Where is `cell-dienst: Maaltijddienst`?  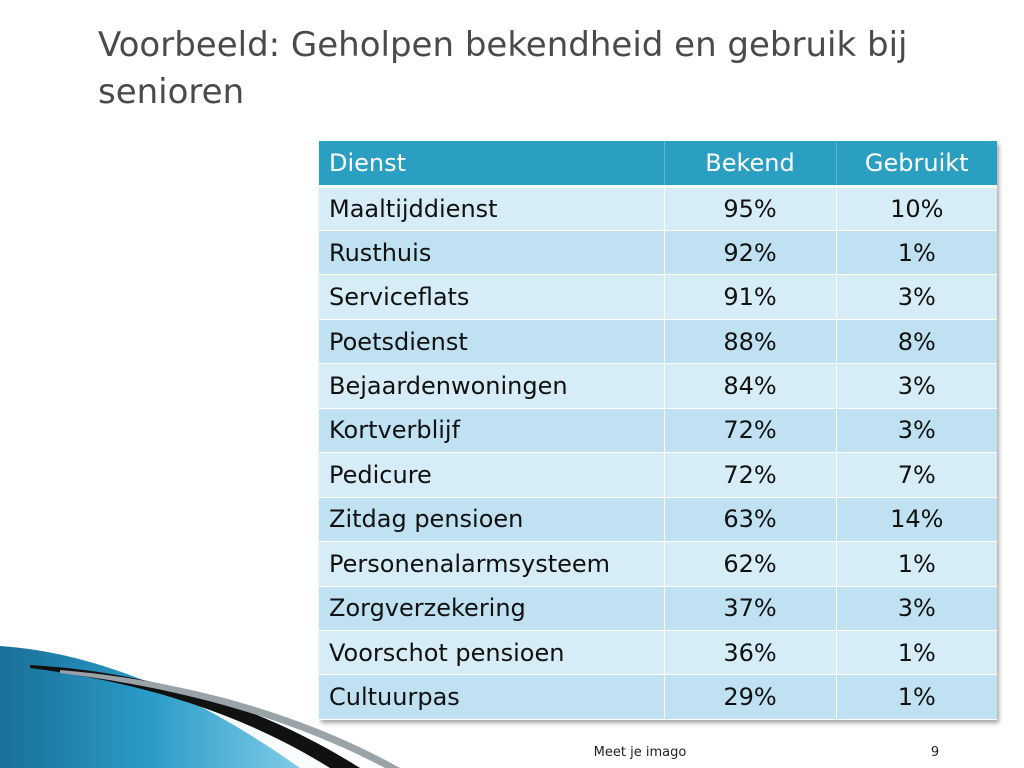
cell-dienst: Maaltijddienst is located at coordinates (492, 208).